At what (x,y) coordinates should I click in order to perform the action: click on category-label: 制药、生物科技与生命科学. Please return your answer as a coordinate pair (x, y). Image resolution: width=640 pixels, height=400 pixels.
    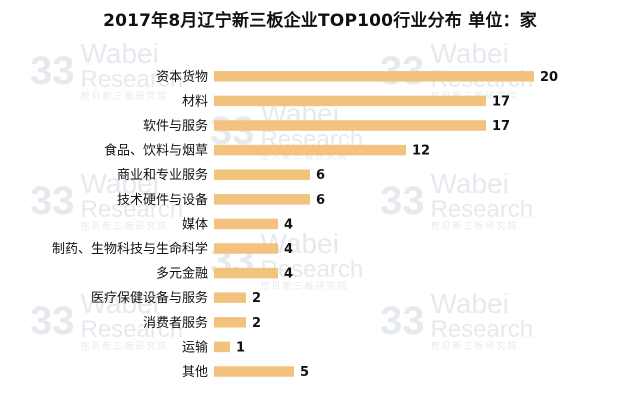
    Looking at the image, I should click on (130, 249).